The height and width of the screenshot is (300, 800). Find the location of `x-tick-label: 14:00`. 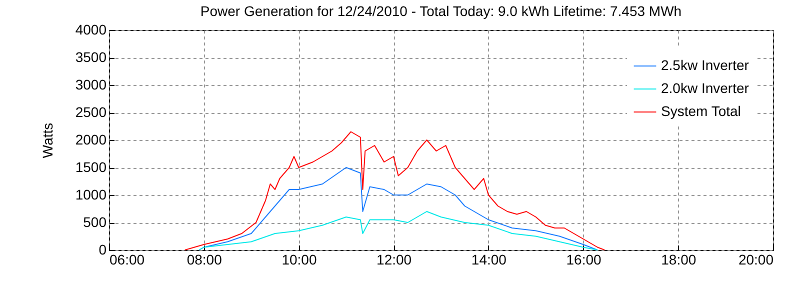

x-tick-label: 14:00 is located at coordinates (489, 260).